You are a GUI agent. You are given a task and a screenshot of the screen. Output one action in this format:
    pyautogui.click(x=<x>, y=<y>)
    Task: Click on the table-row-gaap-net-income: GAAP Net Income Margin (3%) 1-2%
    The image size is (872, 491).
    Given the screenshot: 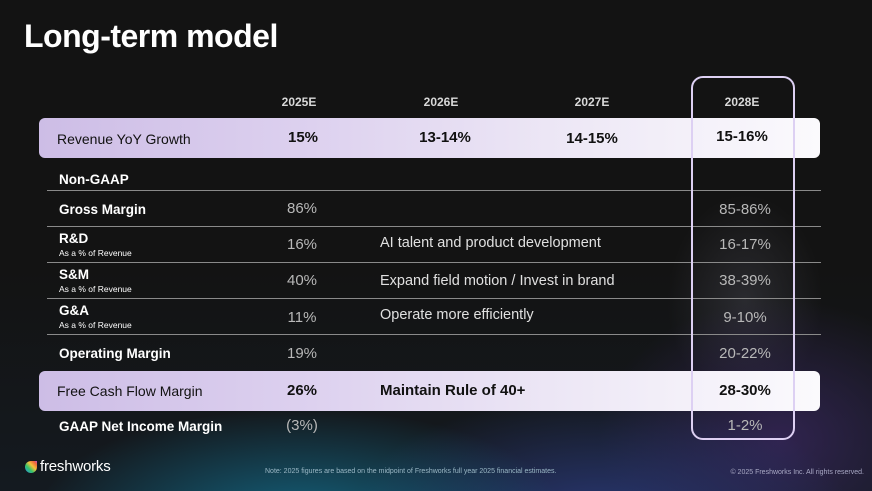 What is the action you would take?
    pyautogui.click(x=434, y=426)
    